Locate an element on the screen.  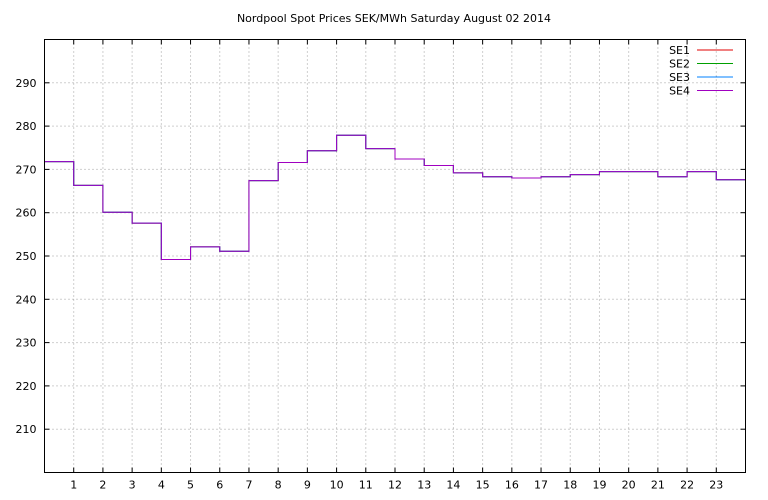
y-tick-label: 220 is located at coordinates (26, 386).